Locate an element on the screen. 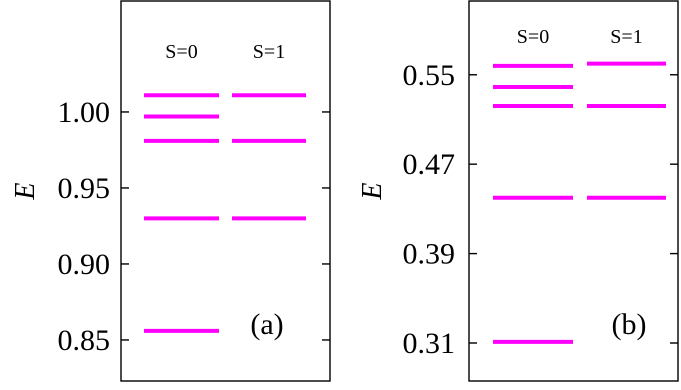  panel-a-column-label: S=1 is located at coordinates (269, 52).